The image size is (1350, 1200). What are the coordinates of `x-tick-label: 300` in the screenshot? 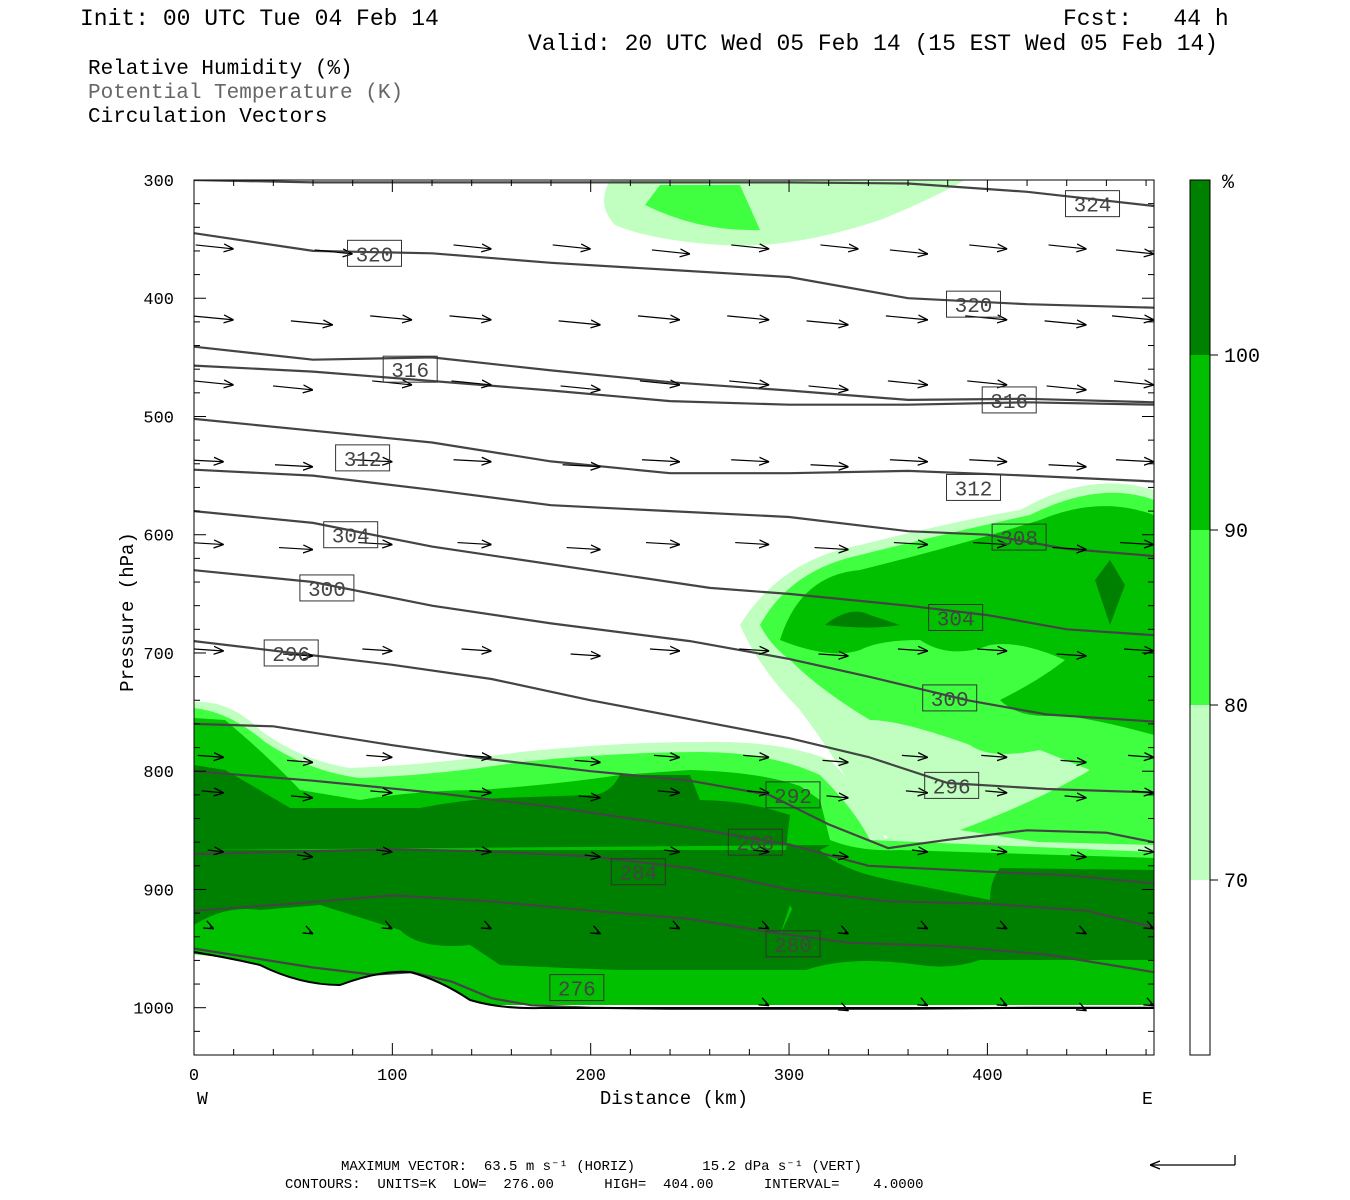 It's located at (789, 1076).